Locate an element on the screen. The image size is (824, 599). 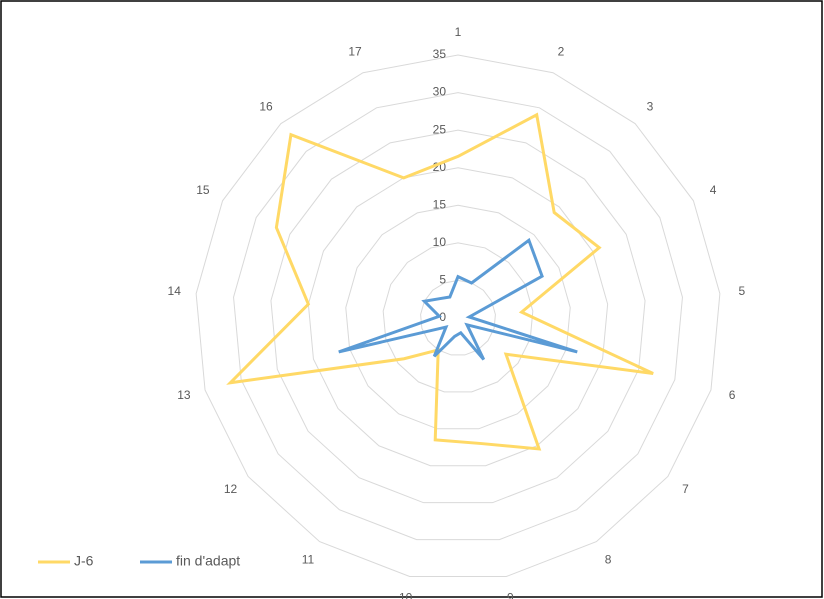
legend-label: J-6 is located at coordinates (84, 561).